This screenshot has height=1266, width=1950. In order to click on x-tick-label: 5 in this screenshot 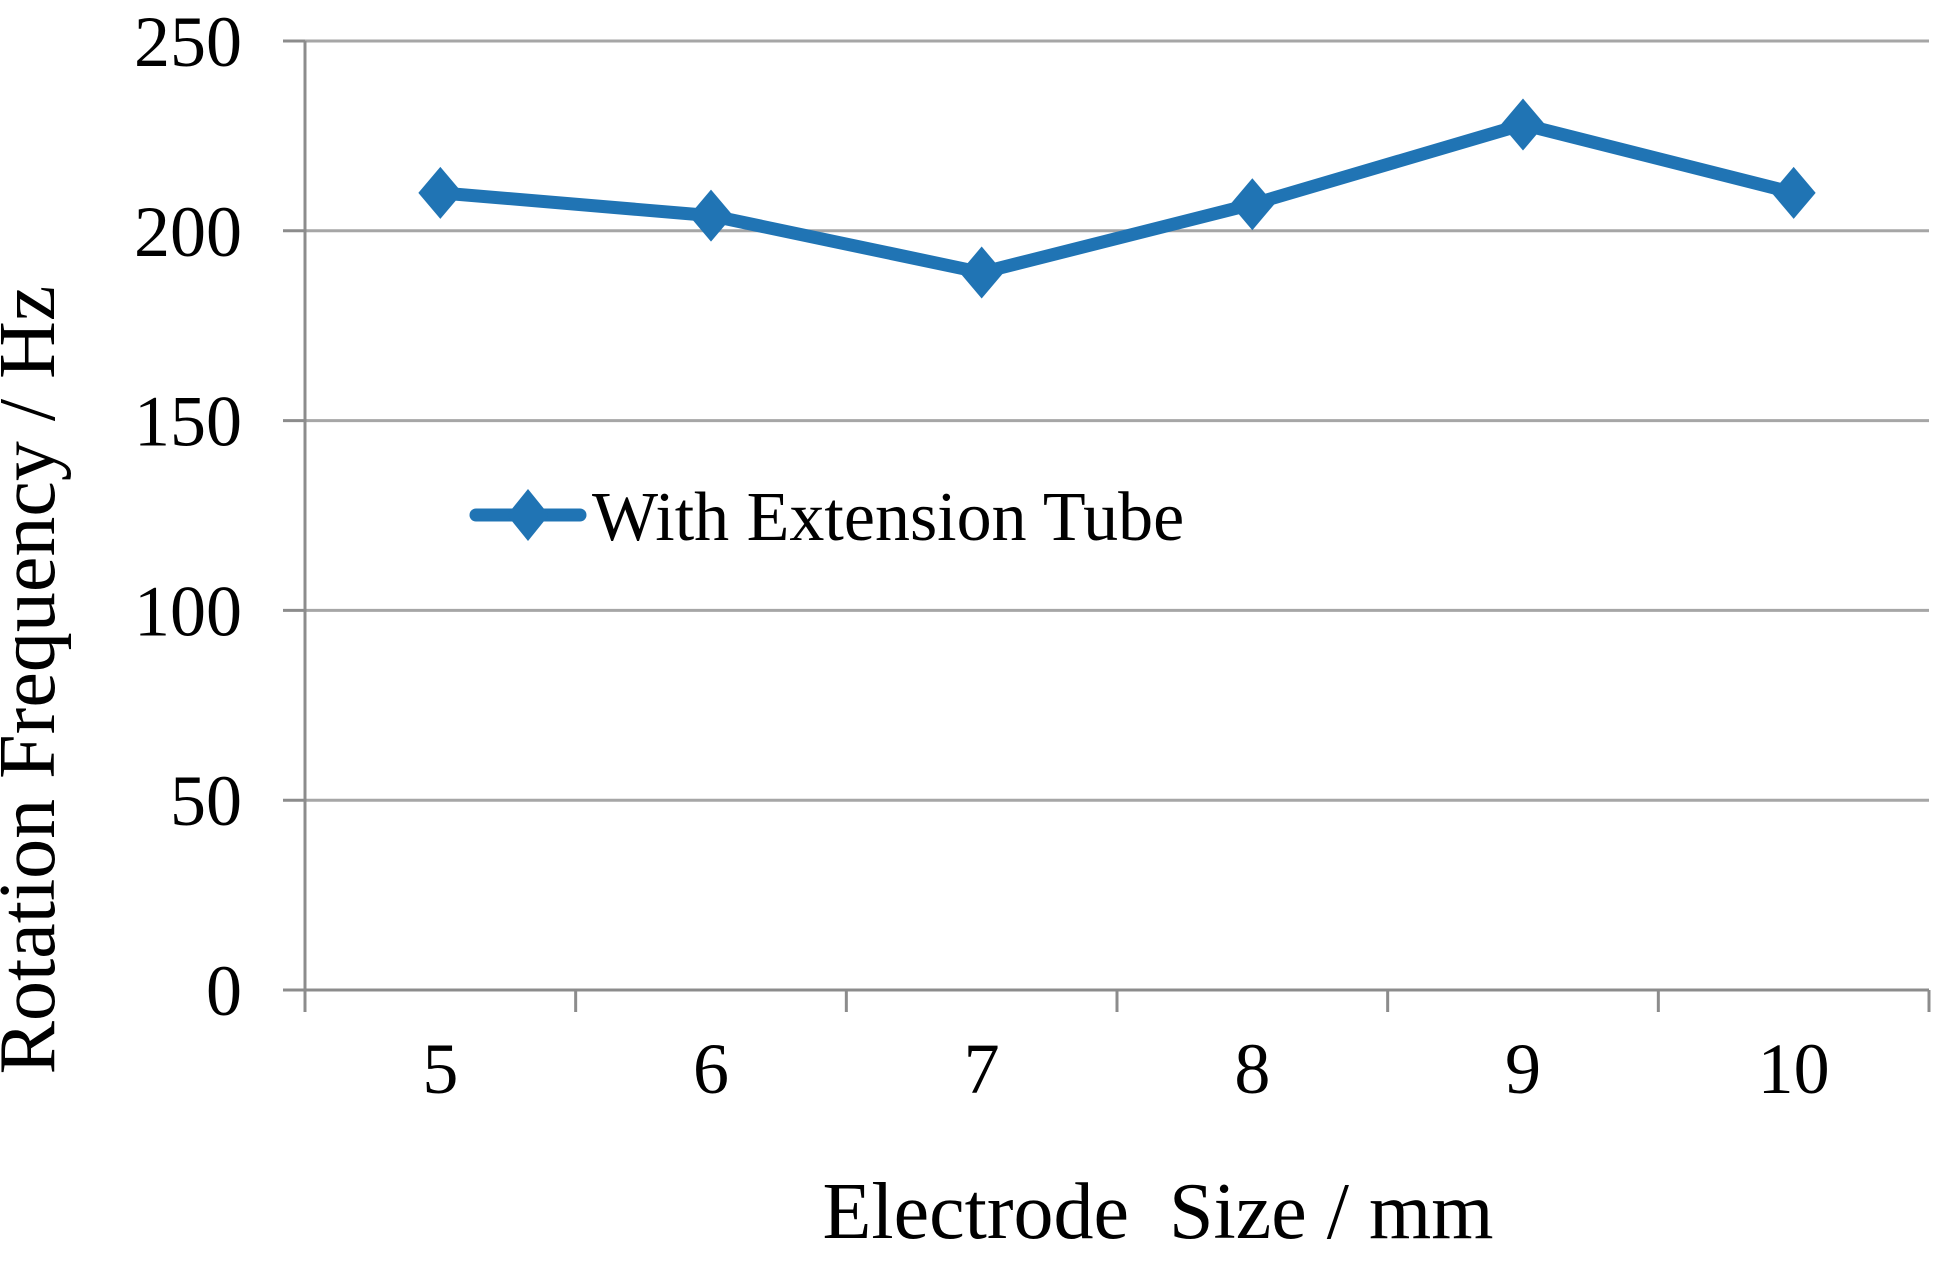, I will do `click(440, 1069)`.